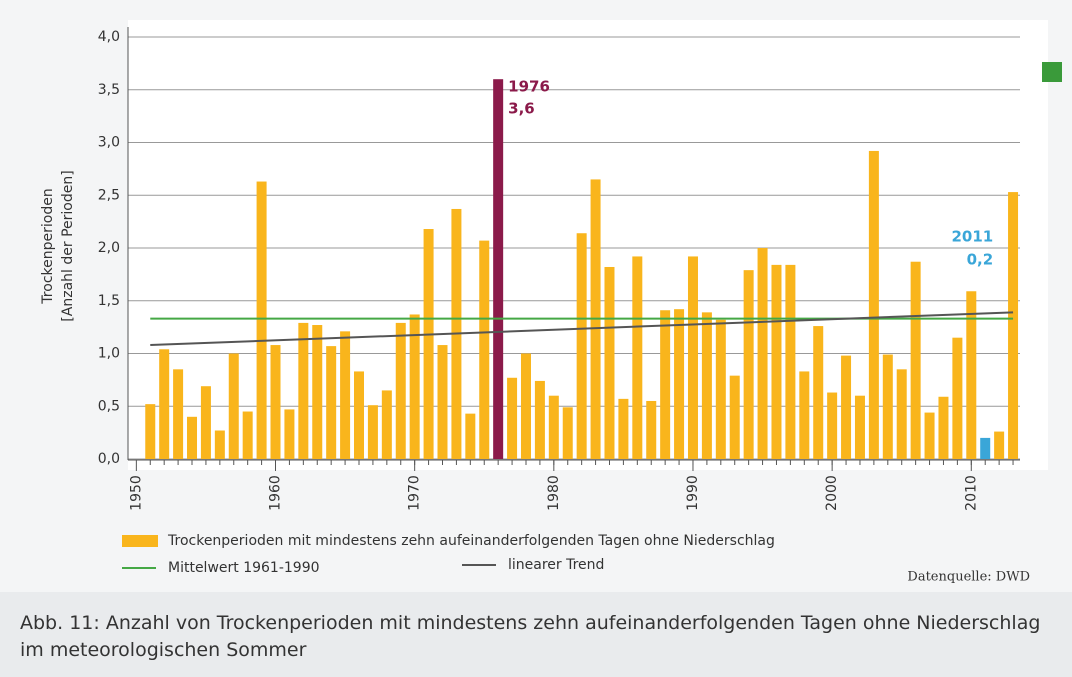 Image resolution: width=1072 pixels, height=677 pixels. Describe the element at coordinates (109, 143) in the screenshot. I see `y-tick-label: 3,0` at that location.